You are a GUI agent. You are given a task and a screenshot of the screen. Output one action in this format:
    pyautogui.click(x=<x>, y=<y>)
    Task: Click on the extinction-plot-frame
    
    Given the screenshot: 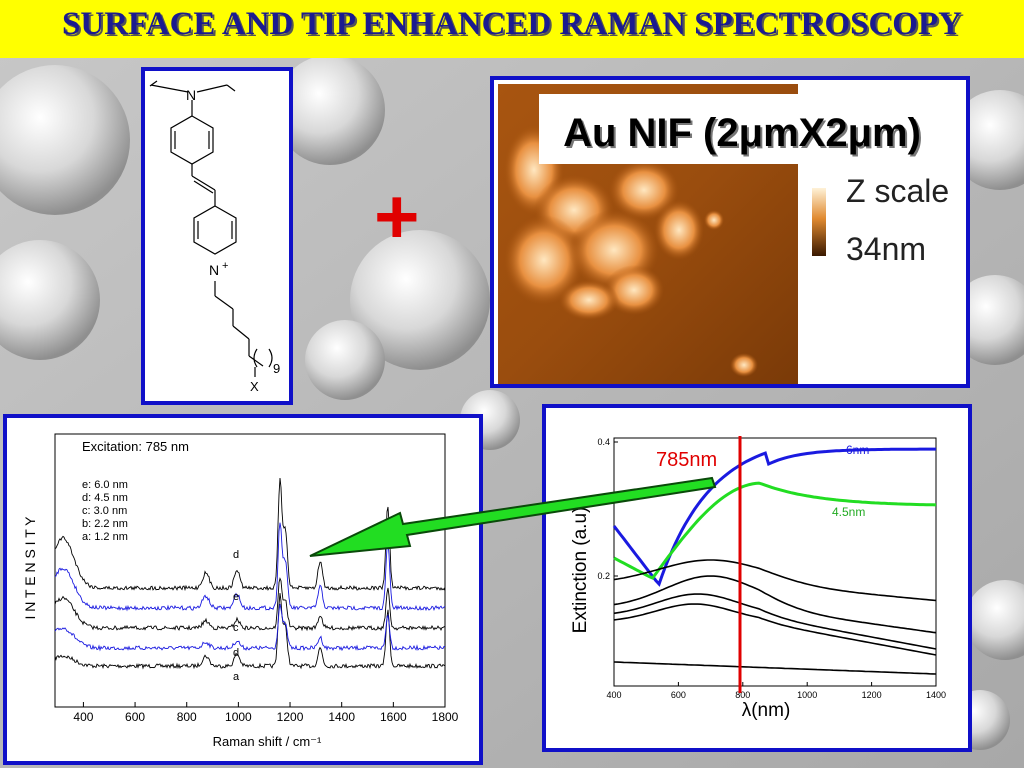 What is the action you would take?
    pyautogui.click(x=775, y=562)
    